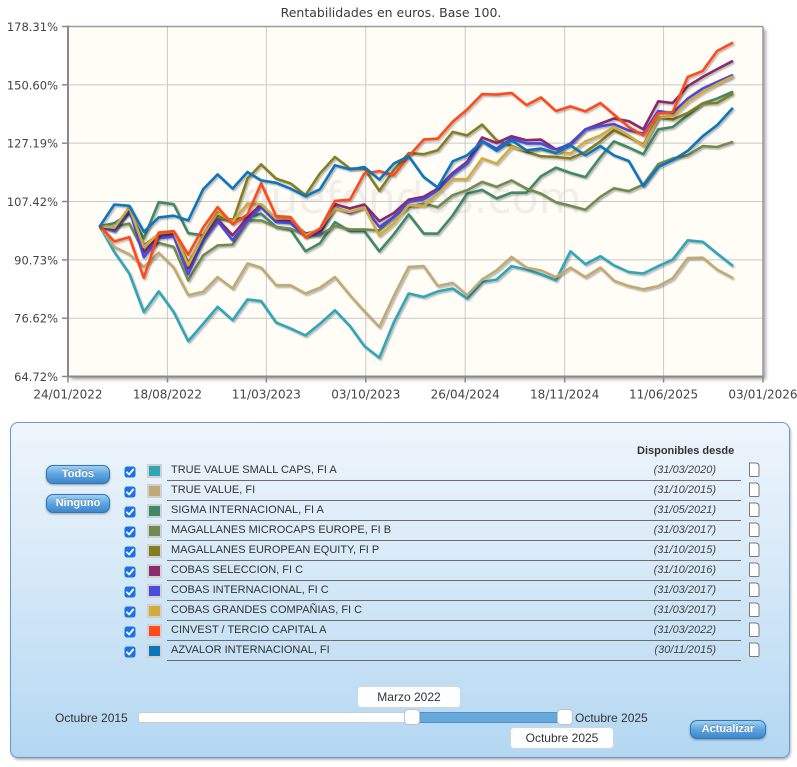 The image size is (797, 767). What do you see at coordinates (250, 650) in the screenshot?
I see `fund-name: AZVALOR INTERNACIONAL, FI` at bounding box center [250, 650].